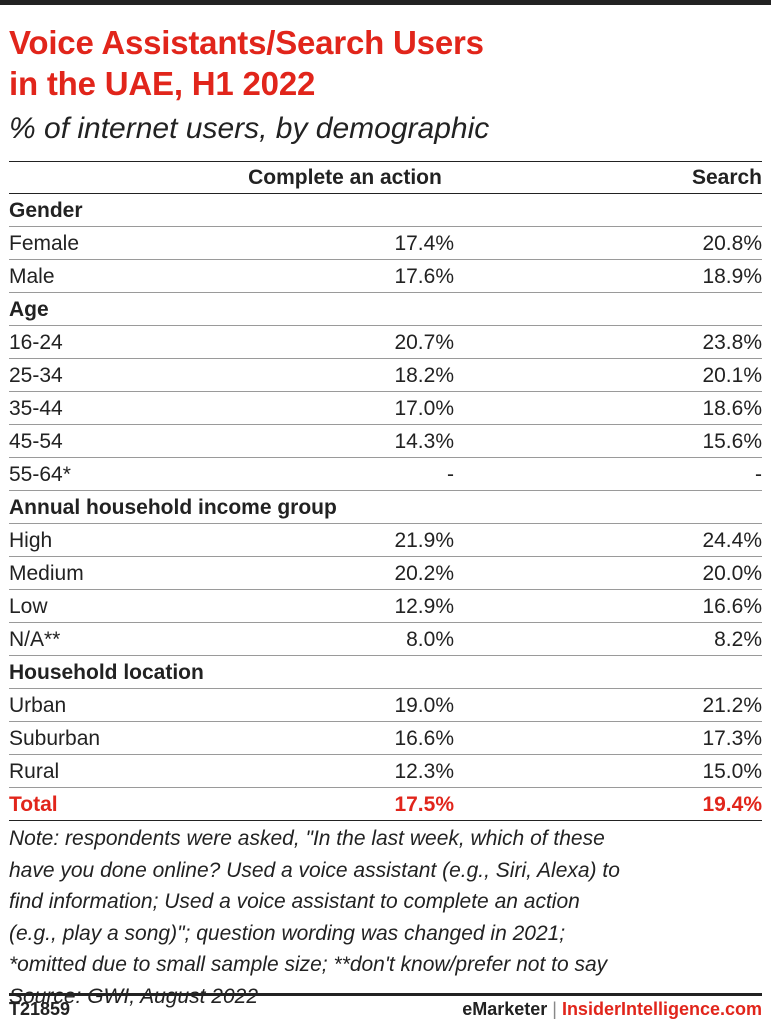  What do you see at coordinates (345, 606) in the screenshot?
I see `value-complete-action: 12.9%` at bounding box center [345, 606].